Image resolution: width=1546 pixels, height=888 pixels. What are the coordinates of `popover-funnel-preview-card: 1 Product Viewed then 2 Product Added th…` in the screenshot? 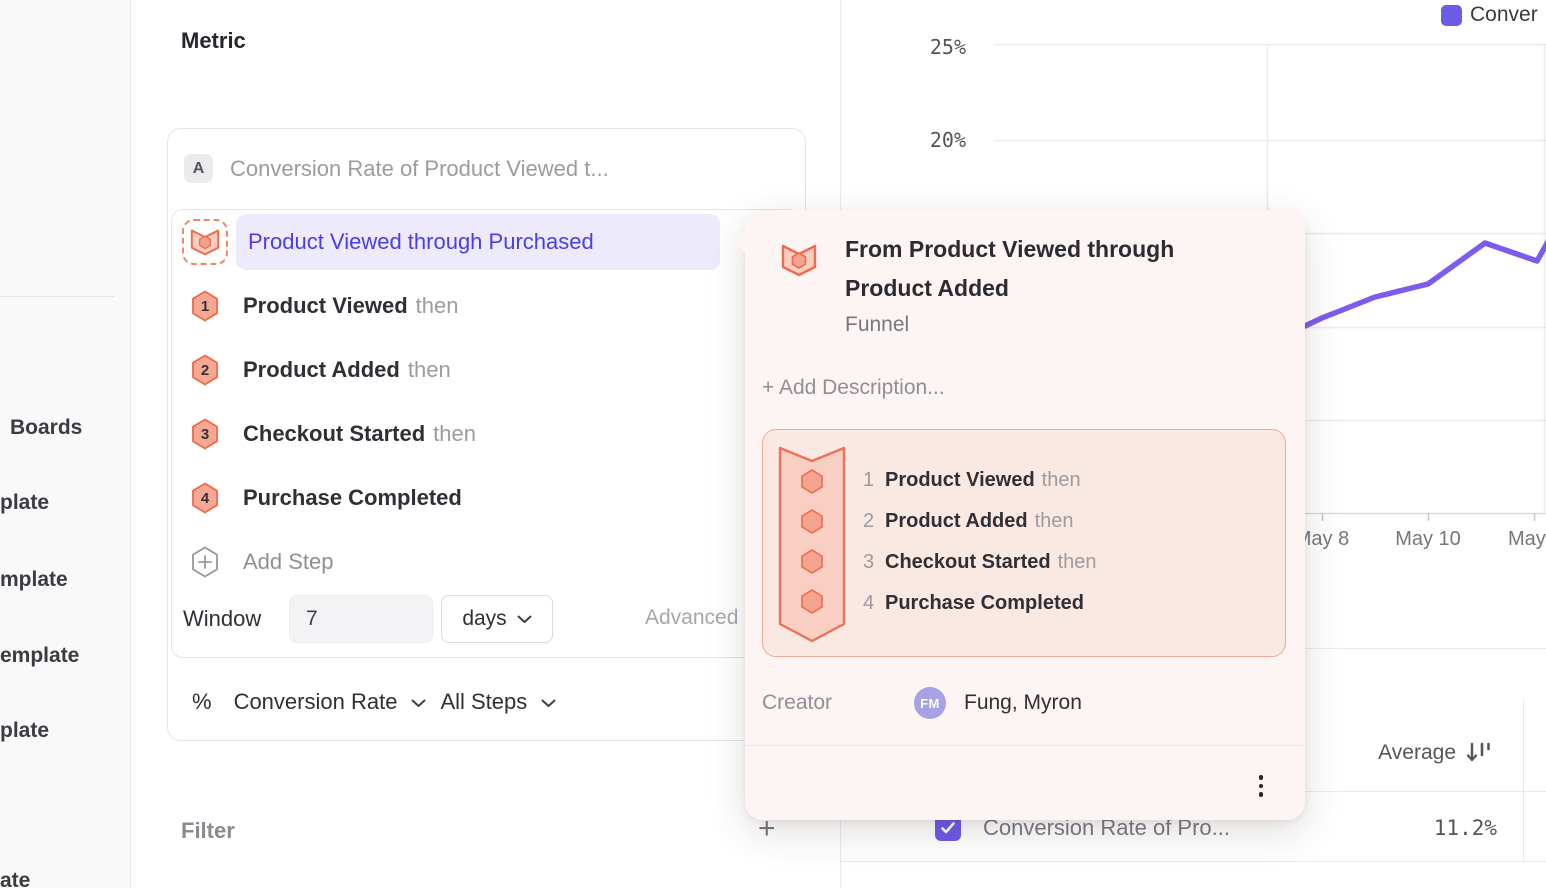 It's located at (1024, 543).